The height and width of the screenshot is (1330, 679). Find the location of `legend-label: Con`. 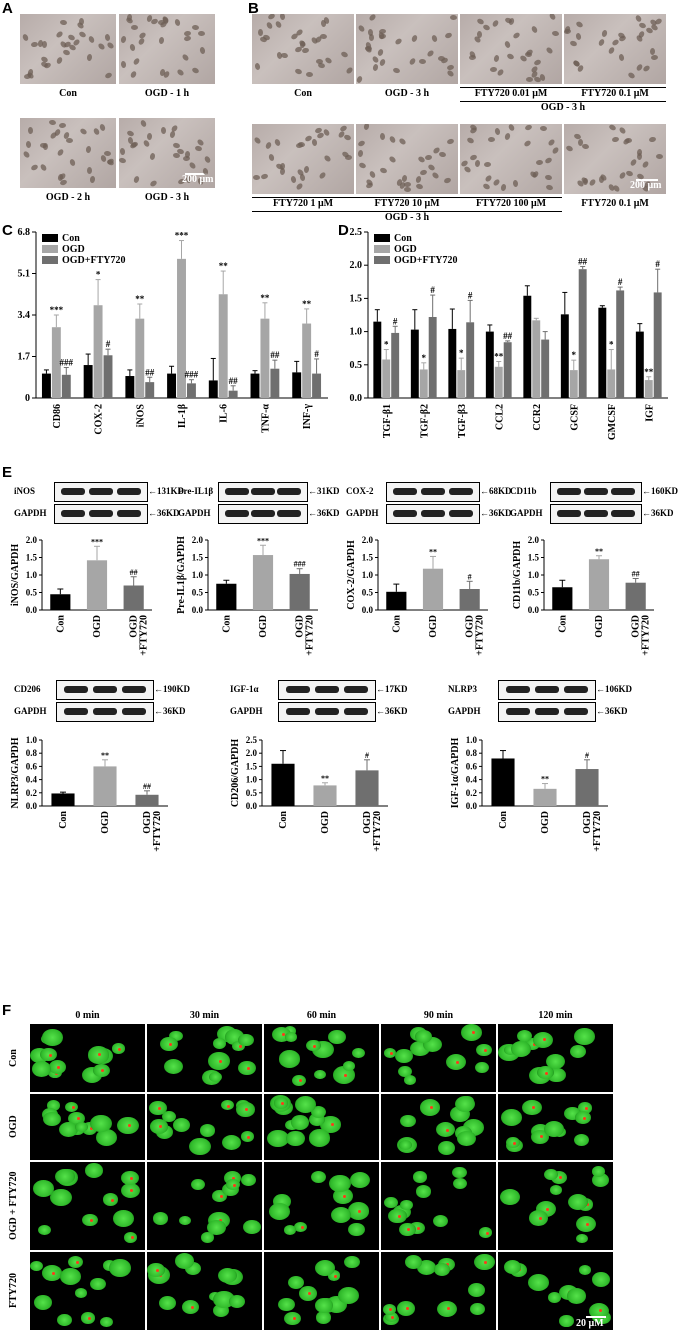

legend-label: Con is located at coordinates (71, 238).